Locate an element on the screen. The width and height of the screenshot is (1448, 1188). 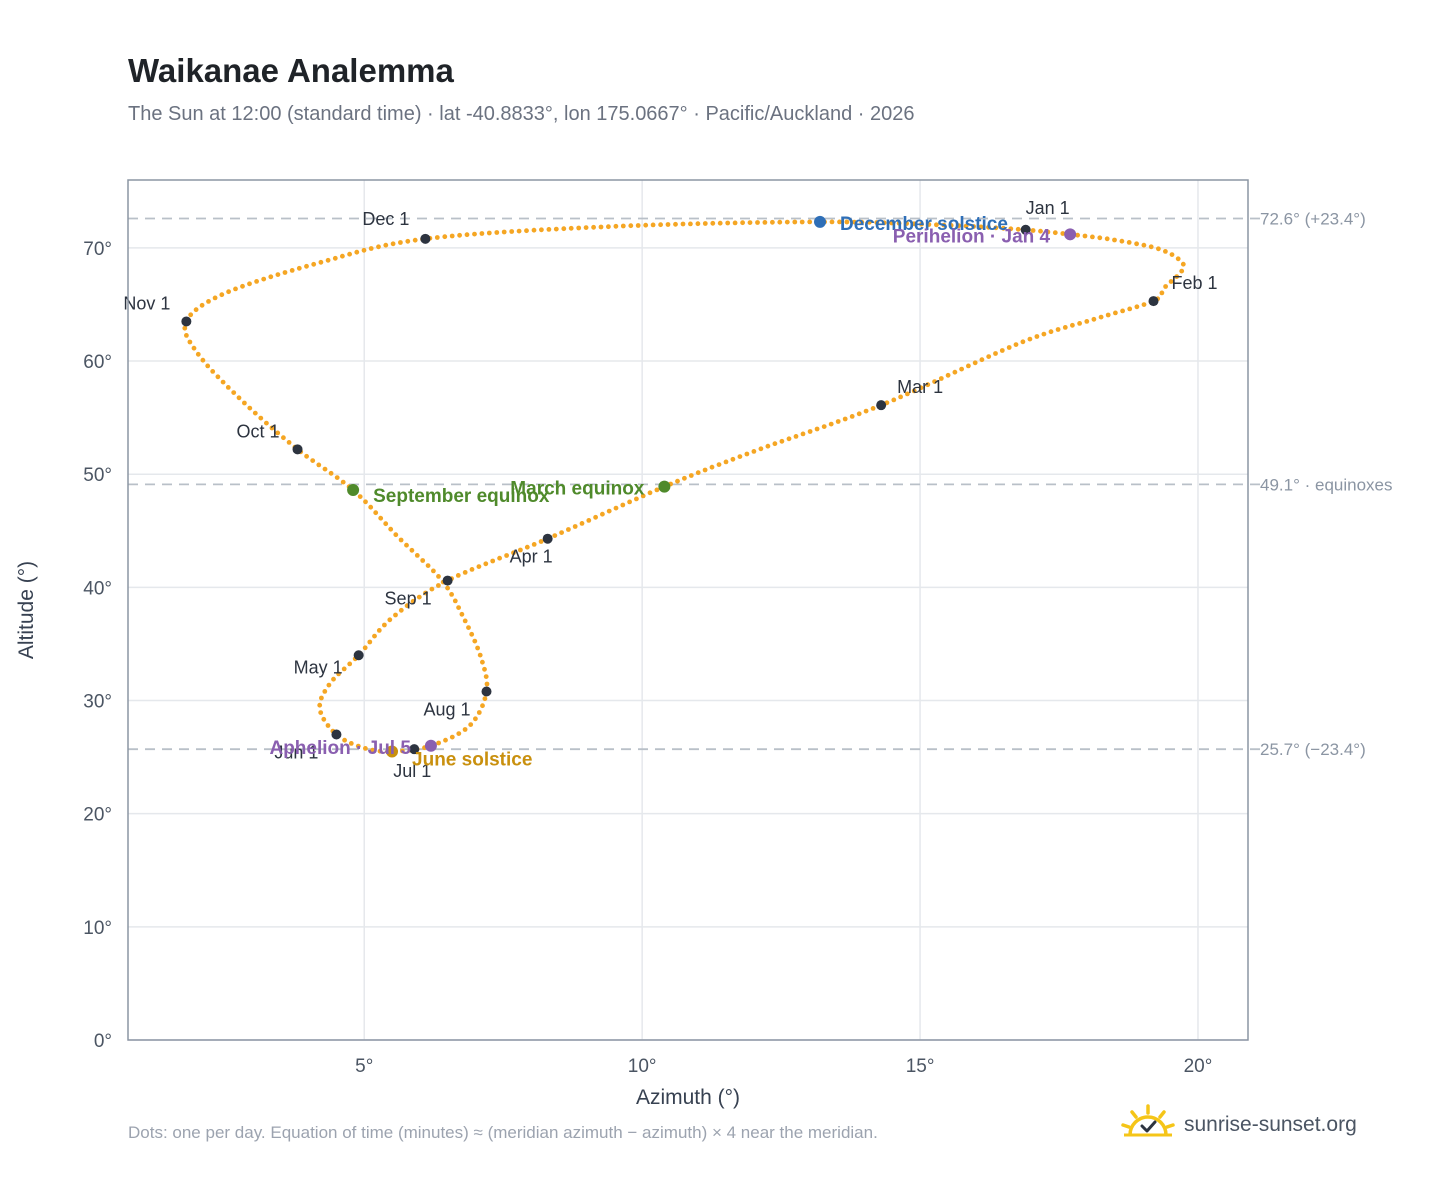
month-marker-label: Dec 1 is located at coordinates (385, 219).